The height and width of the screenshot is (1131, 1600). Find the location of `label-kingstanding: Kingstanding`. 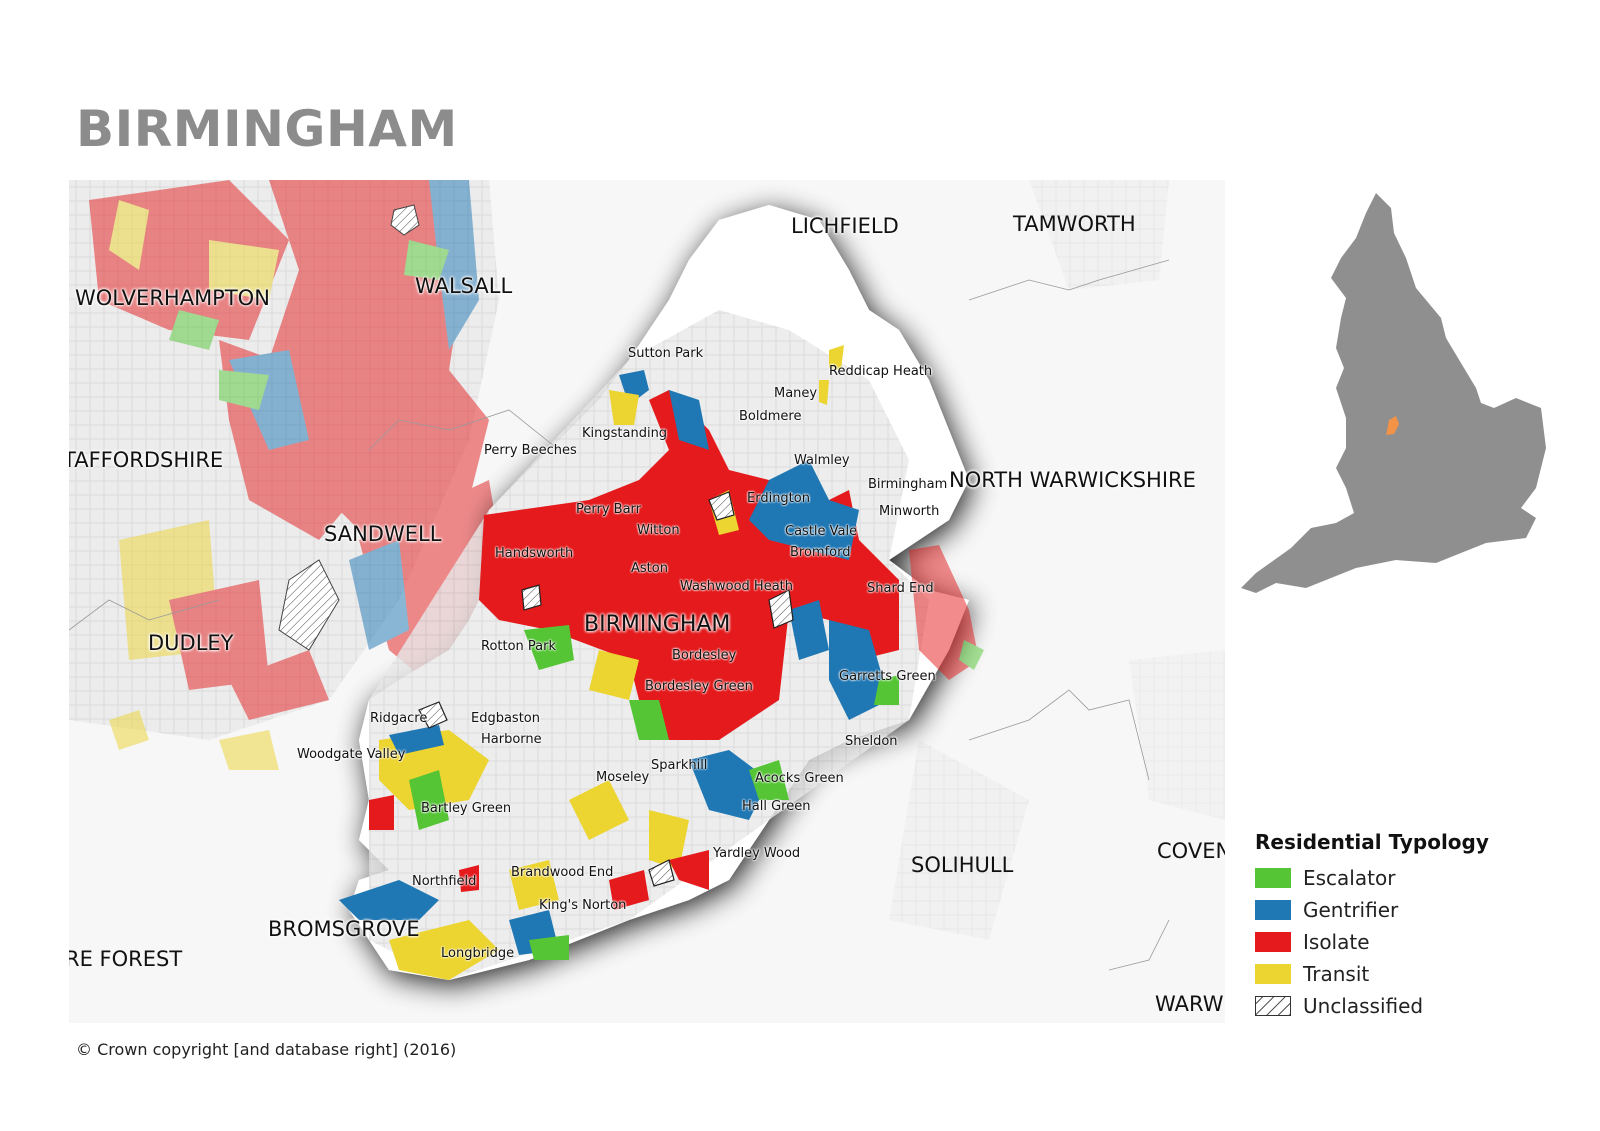

label-kingstanding: Kingstanding is located at coordinates (625, 433).